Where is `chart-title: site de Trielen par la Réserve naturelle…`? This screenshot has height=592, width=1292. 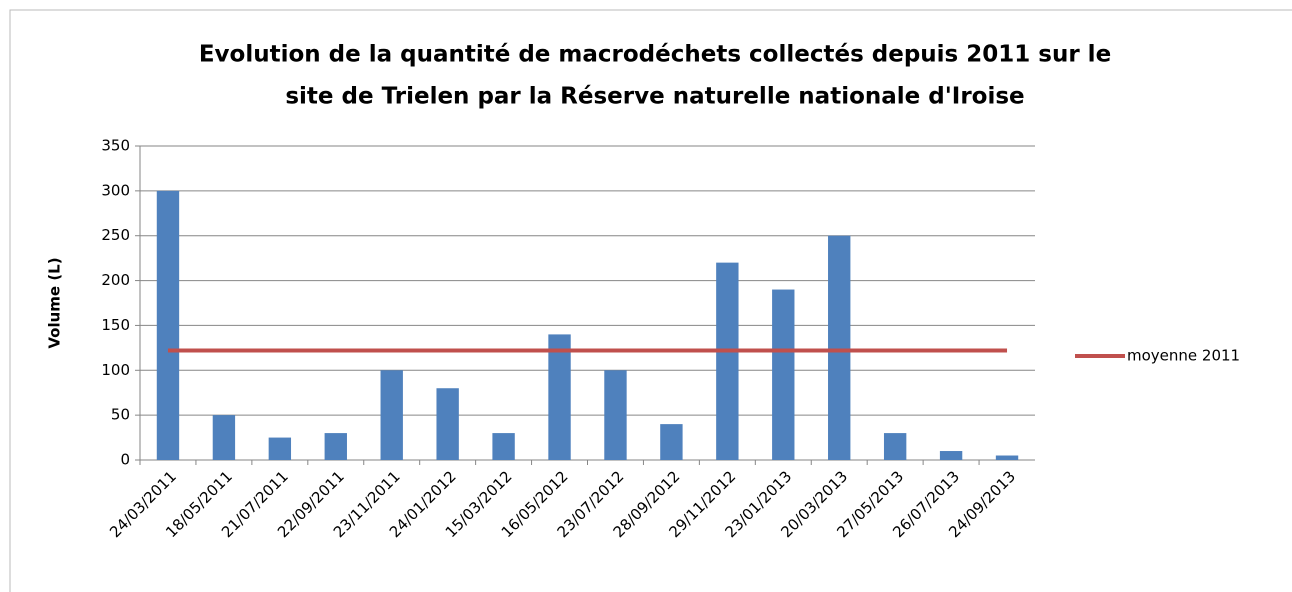 chart-title: site de Trielen par la Réserve naturelle… is located at coordinates (654, 97).